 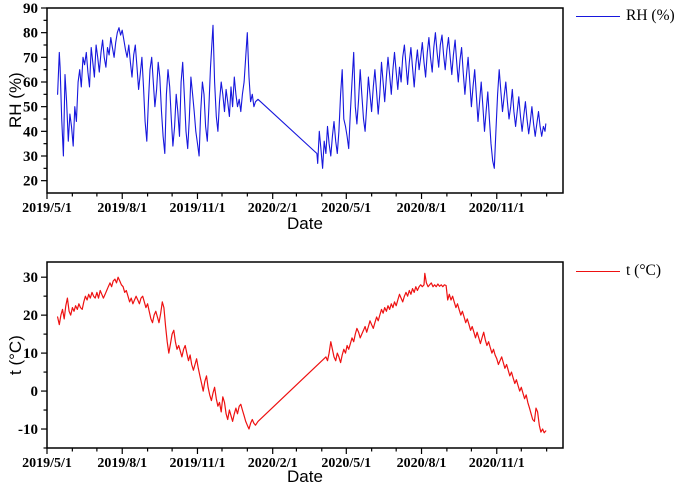 I want to click on rh-legend: RH (%), so click(x=625, y=16).